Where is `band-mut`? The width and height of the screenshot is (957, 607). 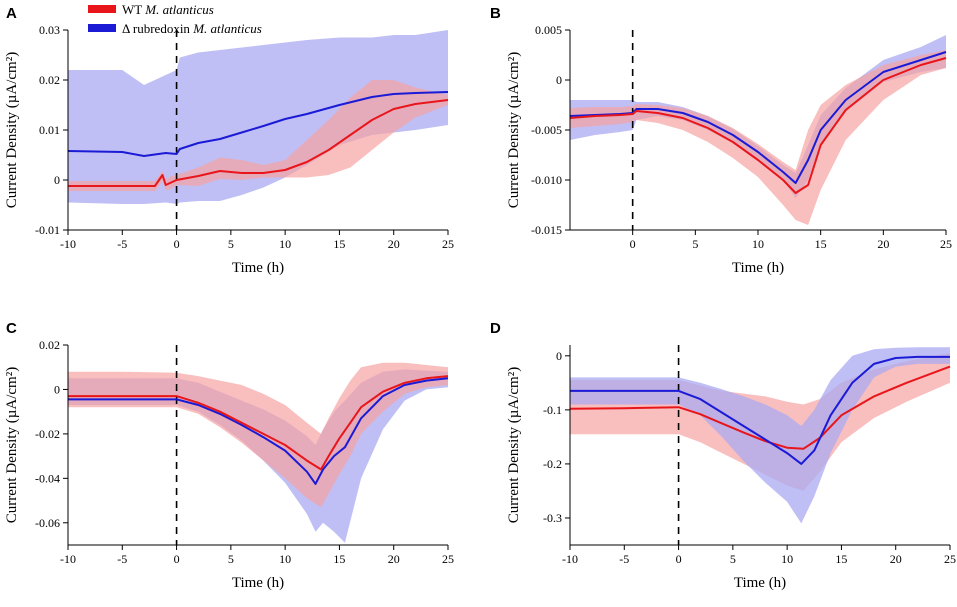
band-mut is located at coordinates (258, 117).